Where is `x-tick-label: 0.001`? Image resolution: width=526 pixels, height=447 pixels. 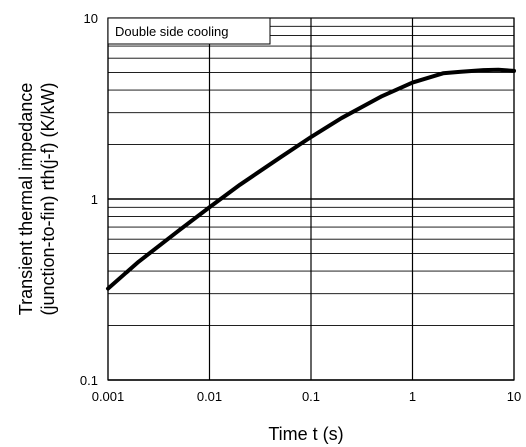 x-tick-label: 0.001 is located at coordinates (108, 396).